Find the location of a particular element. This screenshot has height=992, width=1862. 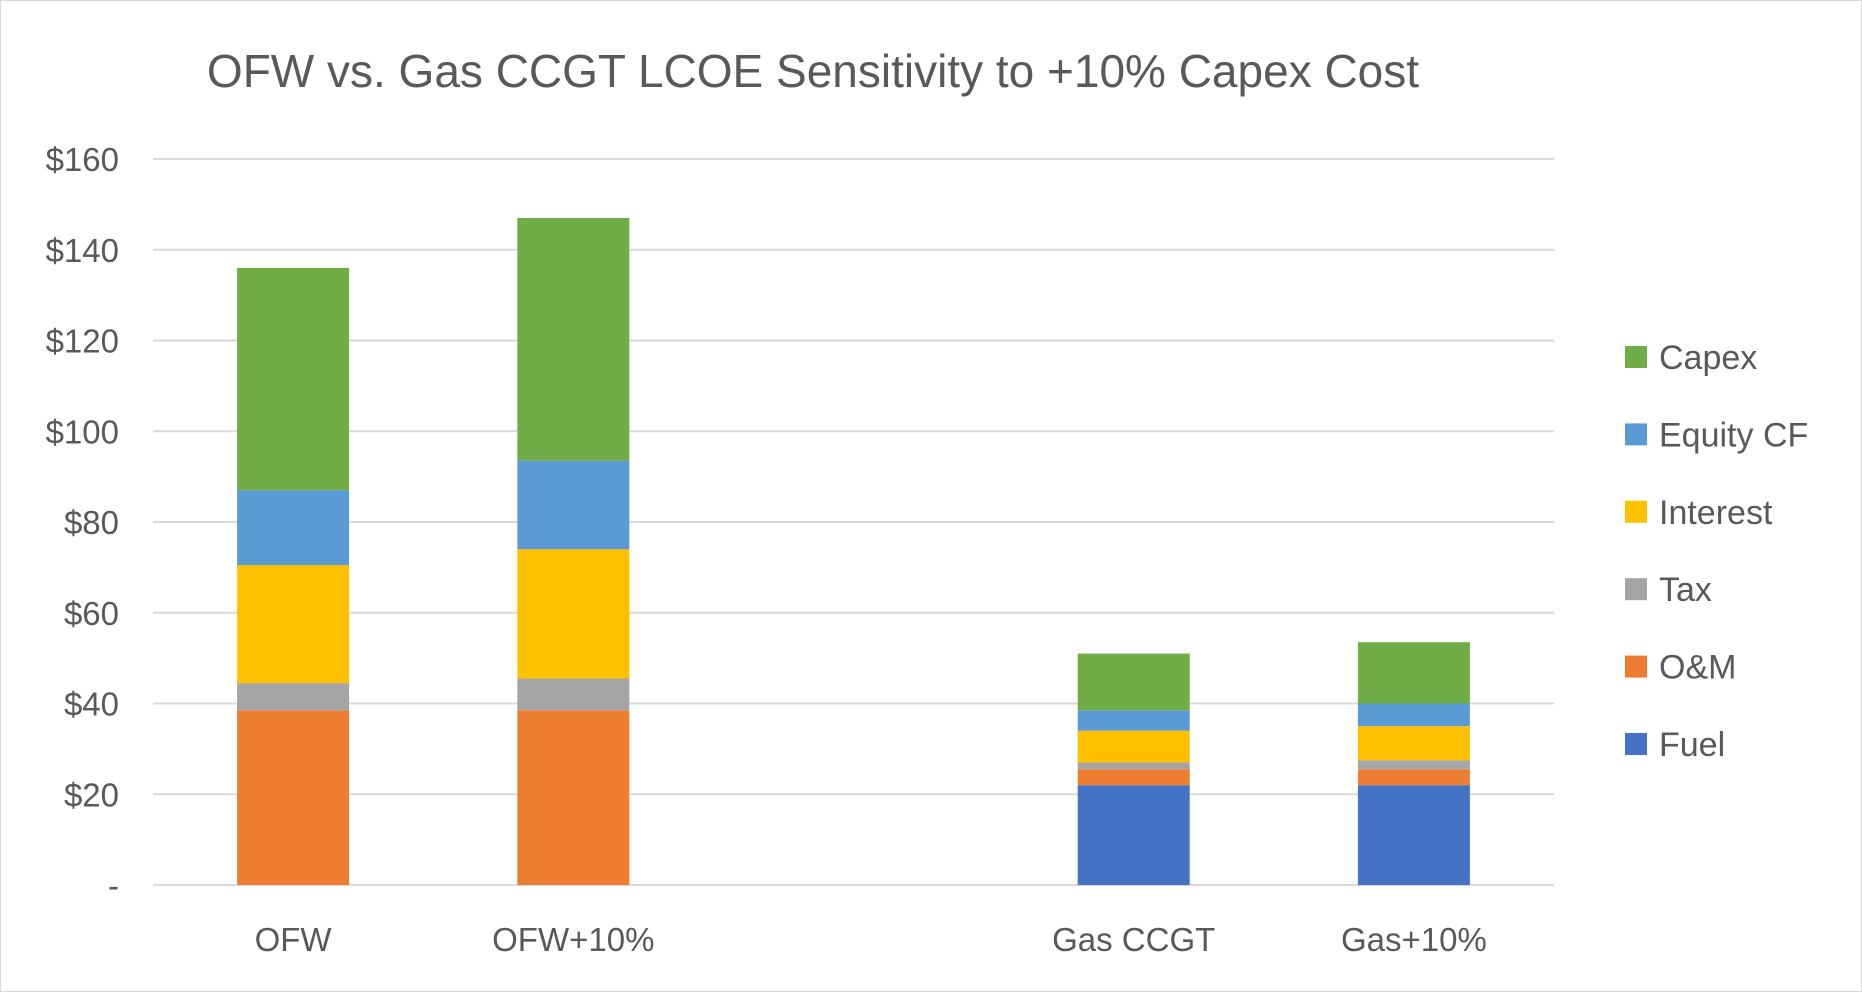

legend-label: Capex is located at coordinates (1708, 358).